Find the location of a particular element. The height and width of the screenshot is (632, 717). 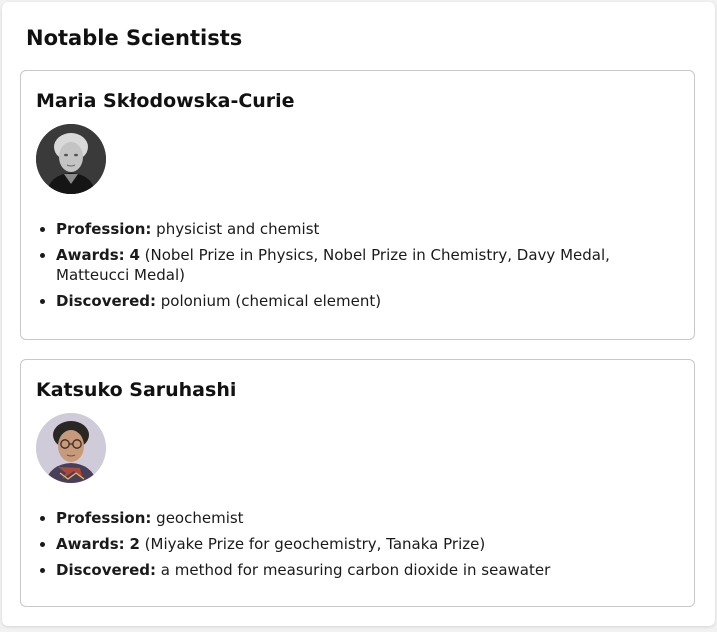

profession-item: Profession: physicist and chemist is located at coordinates (366, 229).